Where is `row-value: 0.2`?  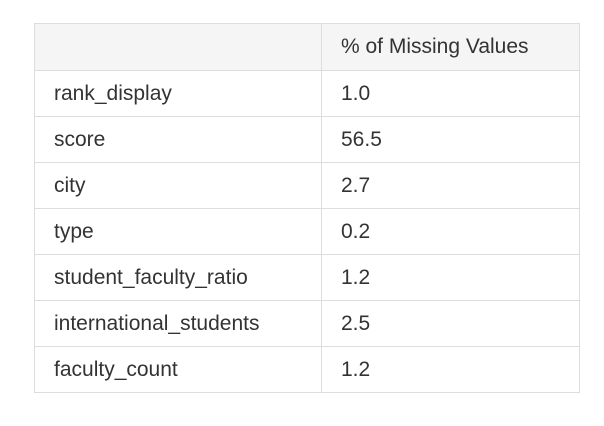 row-value: 0.2 is located at coordinates (450, 231).